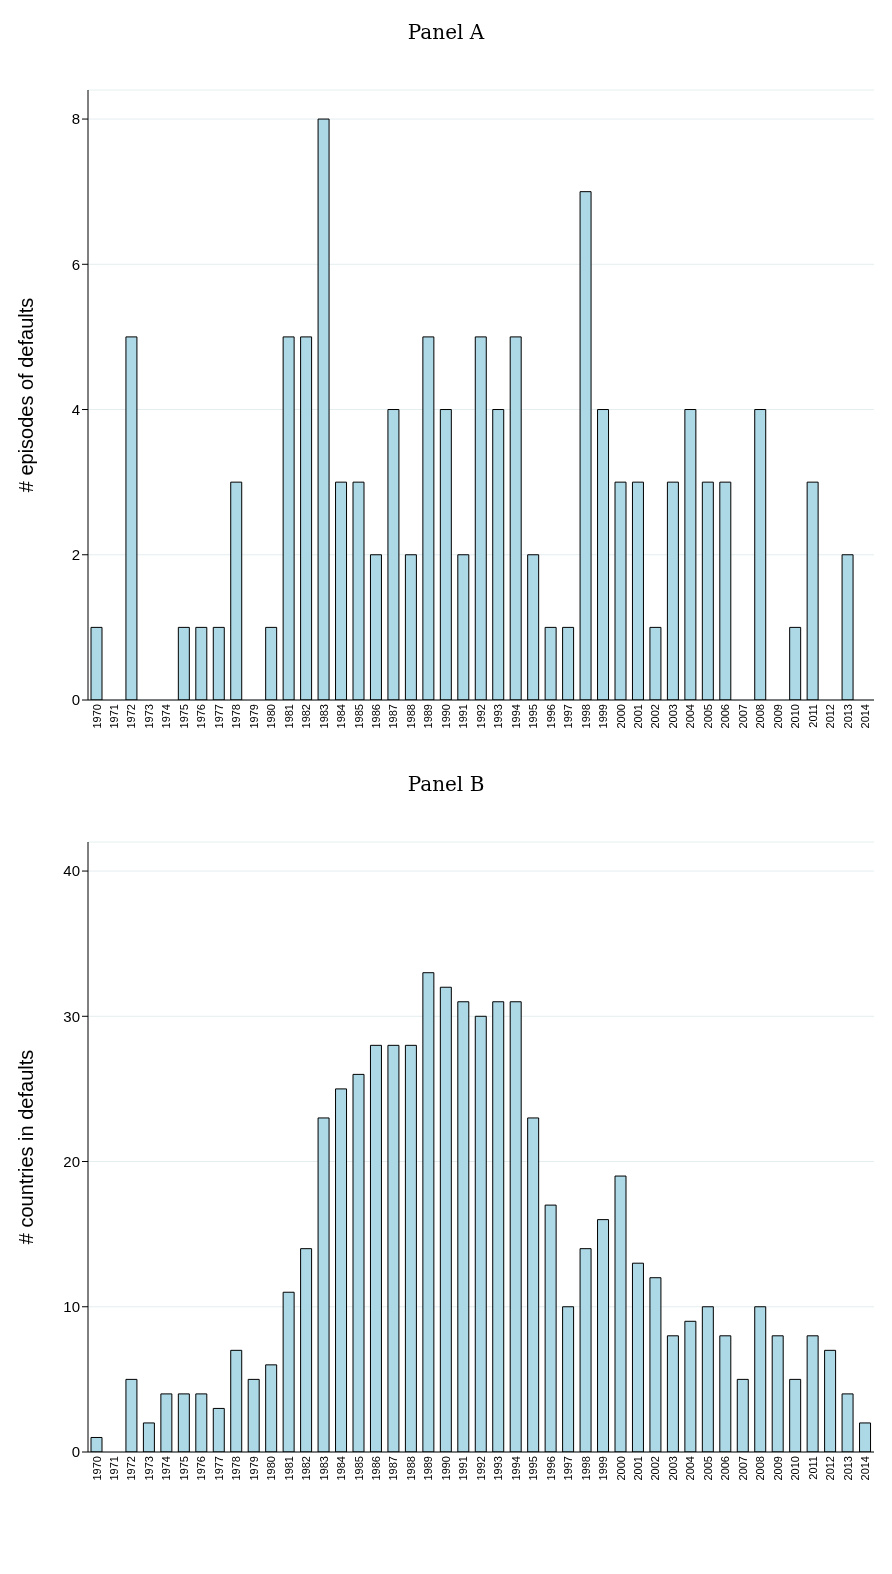  What do you see at coordinates (75, 119) in the screenshot?
I see `y-tick-label: 8` at bounding box center [75, 119].